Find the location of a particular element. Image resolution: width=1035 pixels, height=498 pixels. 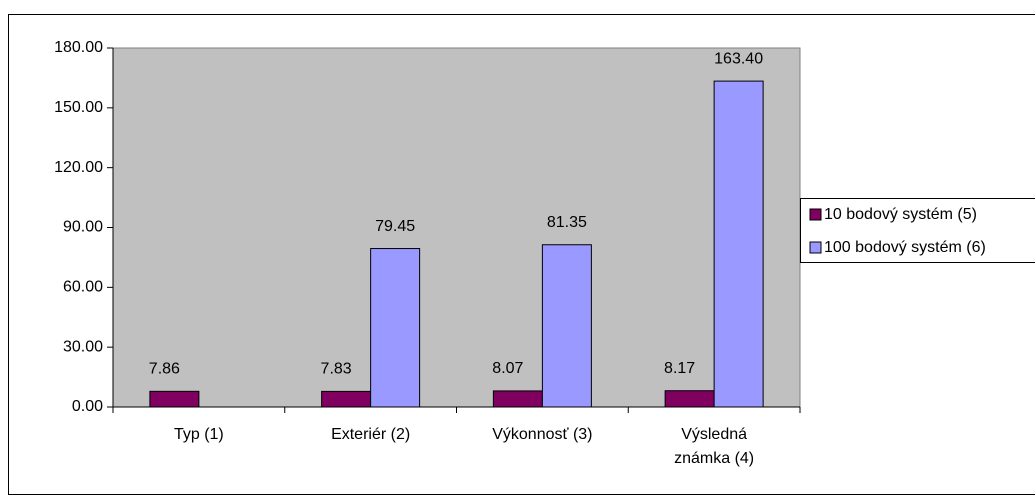

value-label: 7.83 is located at coordinates (336, 369).